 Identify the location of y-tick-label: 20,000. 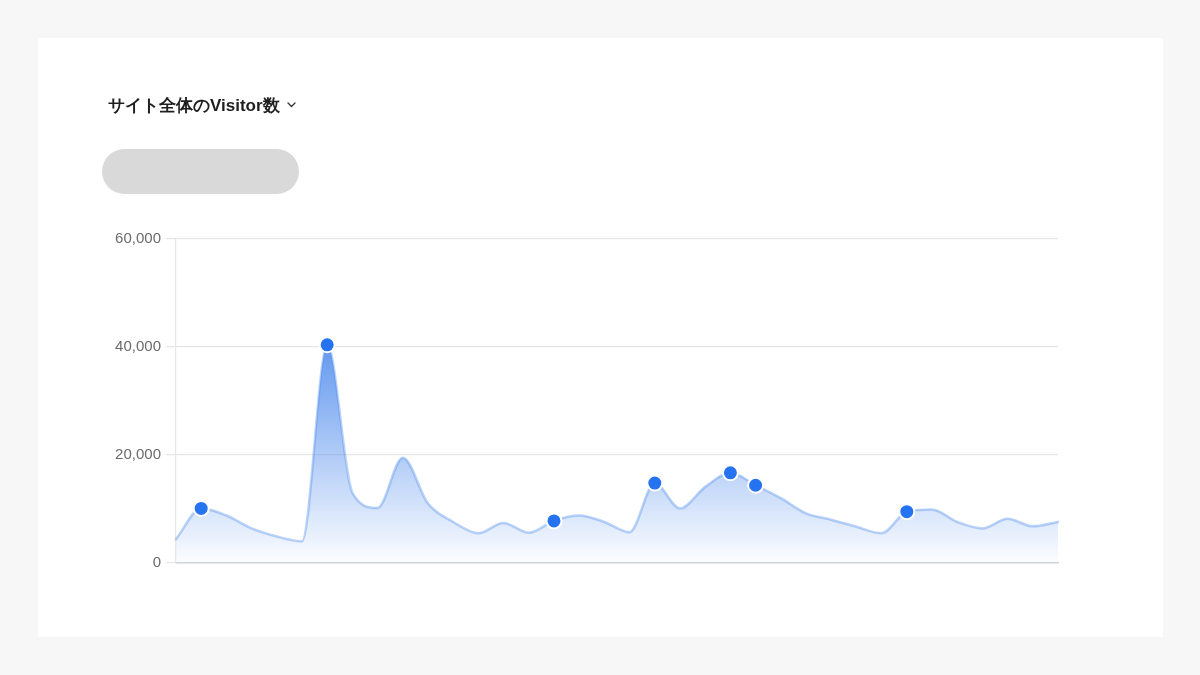
(138, 454).